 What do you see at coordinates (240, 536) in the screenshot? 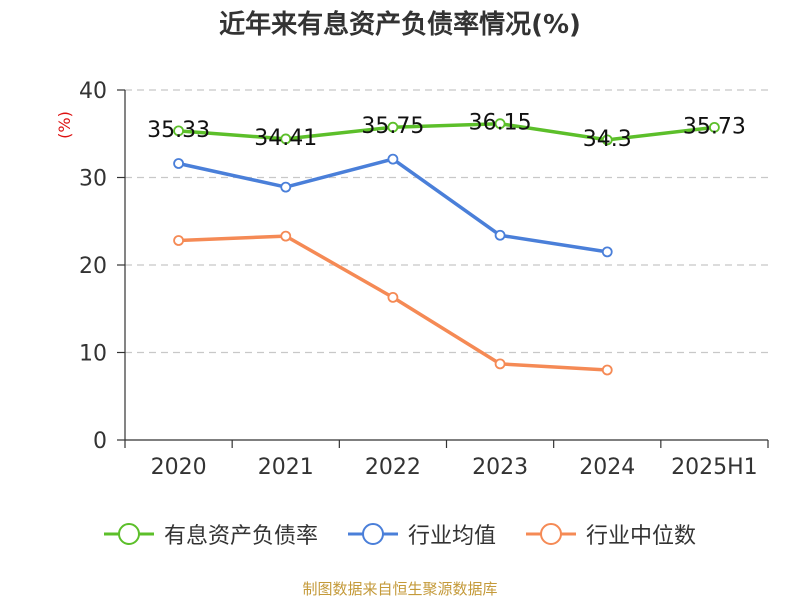
I see `legend-label: 有息资产负债率` at bounding box center [240, 536].